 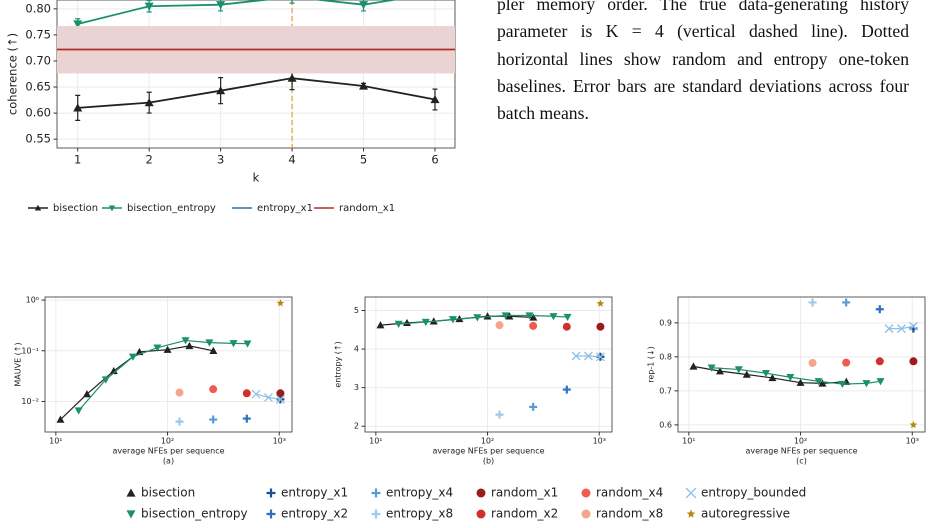 What do you see at coordinates (419, 493) in the screenshot?
I see `legend-label: entropy_x4` at bounding box center [419, 493].